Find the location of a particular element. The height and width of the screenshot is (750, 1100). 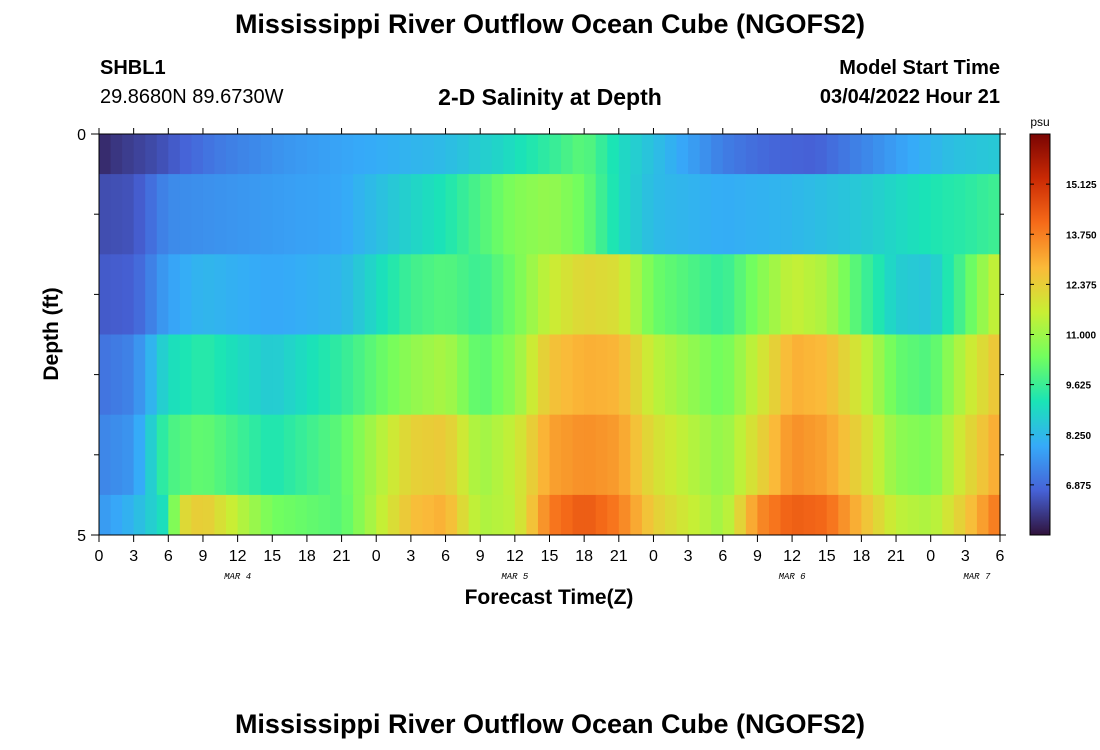

x-tick-label: 15 is located at coordinates (272, 556).